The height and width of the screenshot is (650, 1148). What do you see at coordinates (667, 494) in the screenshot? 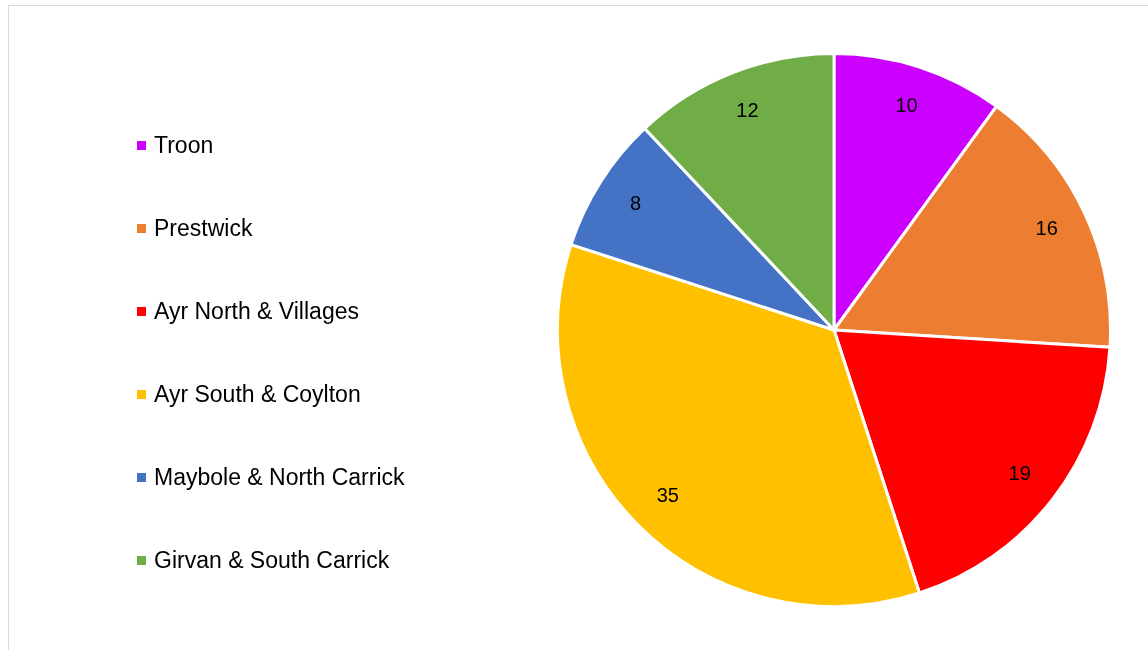
I see `data-label: 35` at bounding box center [667, 494].